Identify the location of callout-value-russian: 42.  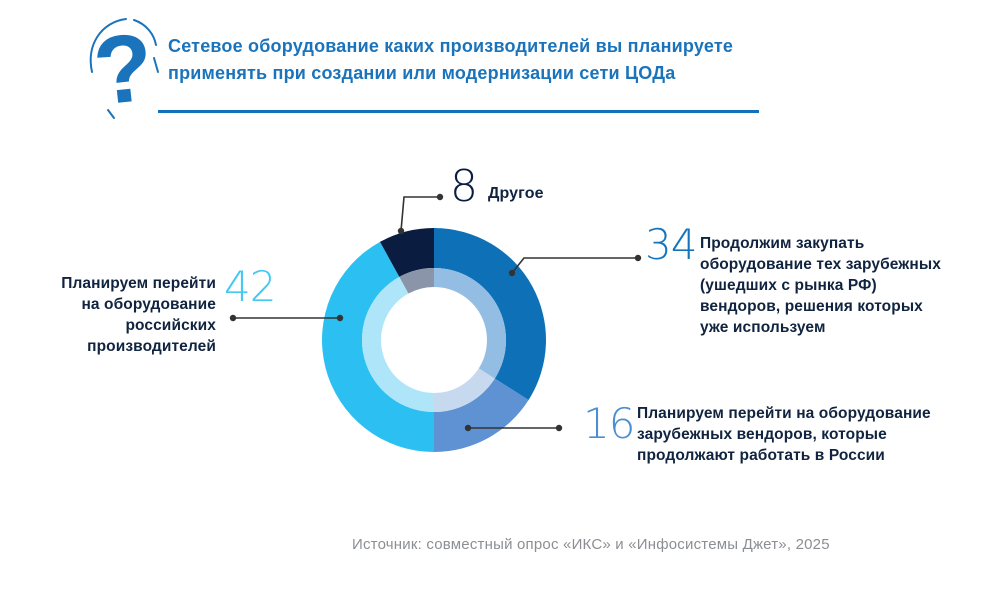
(250, 286).